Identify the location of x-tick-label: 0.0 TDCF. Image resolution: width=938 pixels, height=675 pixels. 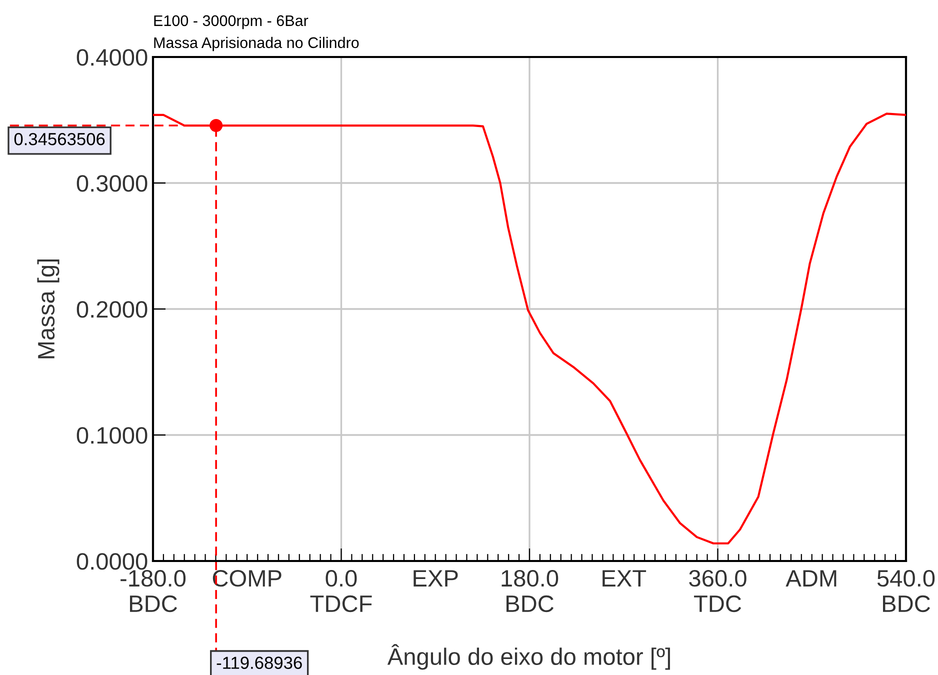
(341, 591).